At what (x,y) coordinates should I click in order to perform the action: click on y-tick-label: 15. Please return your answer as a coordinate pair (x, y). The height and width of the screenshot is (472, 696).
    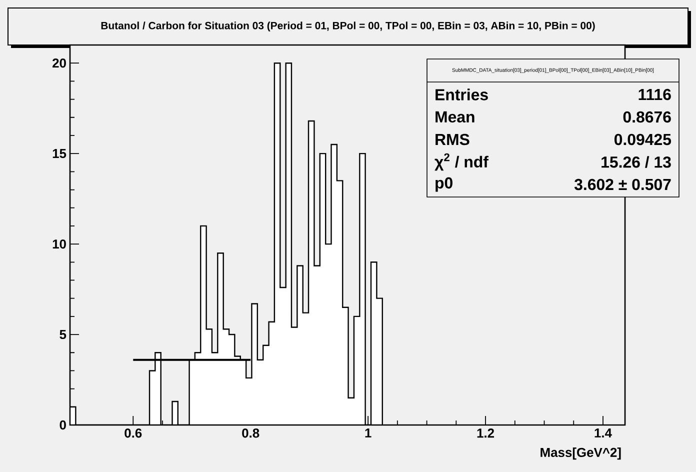
    Looking at the image, I should click on (59, 153).